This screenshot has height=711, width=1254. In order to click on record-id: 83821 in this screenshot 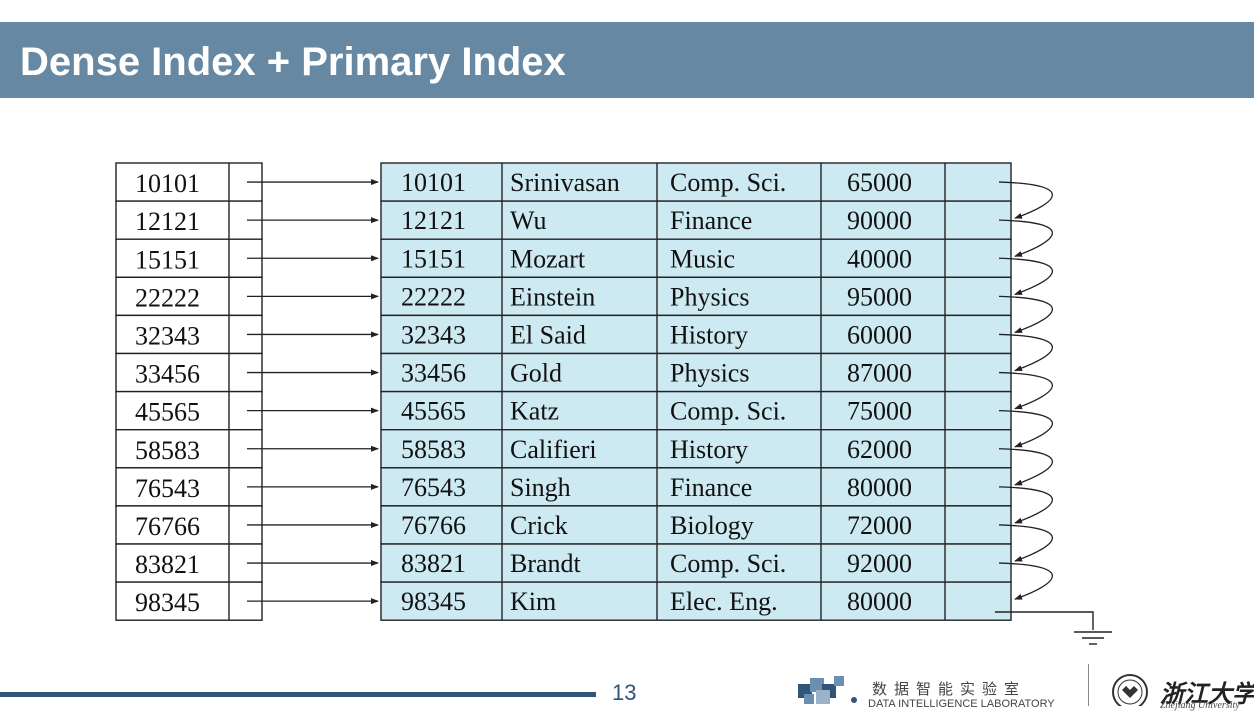, I will do `click(433, 563)`.